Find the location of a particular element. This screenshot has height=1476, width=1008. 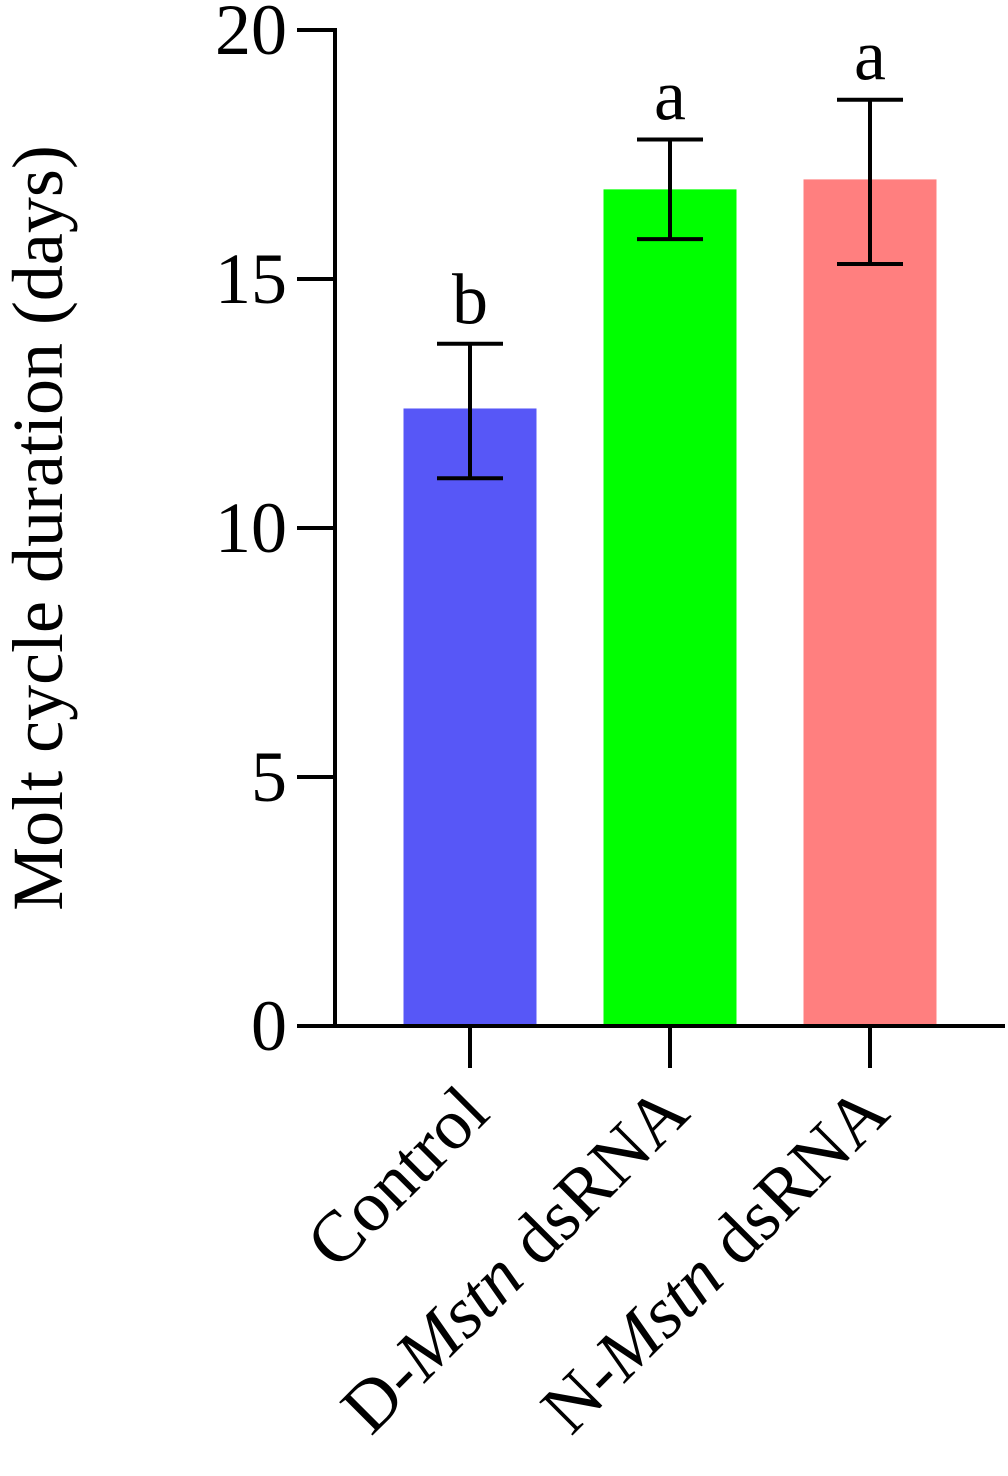

y-tick-label: 15 is located at coordinates (251, 279).